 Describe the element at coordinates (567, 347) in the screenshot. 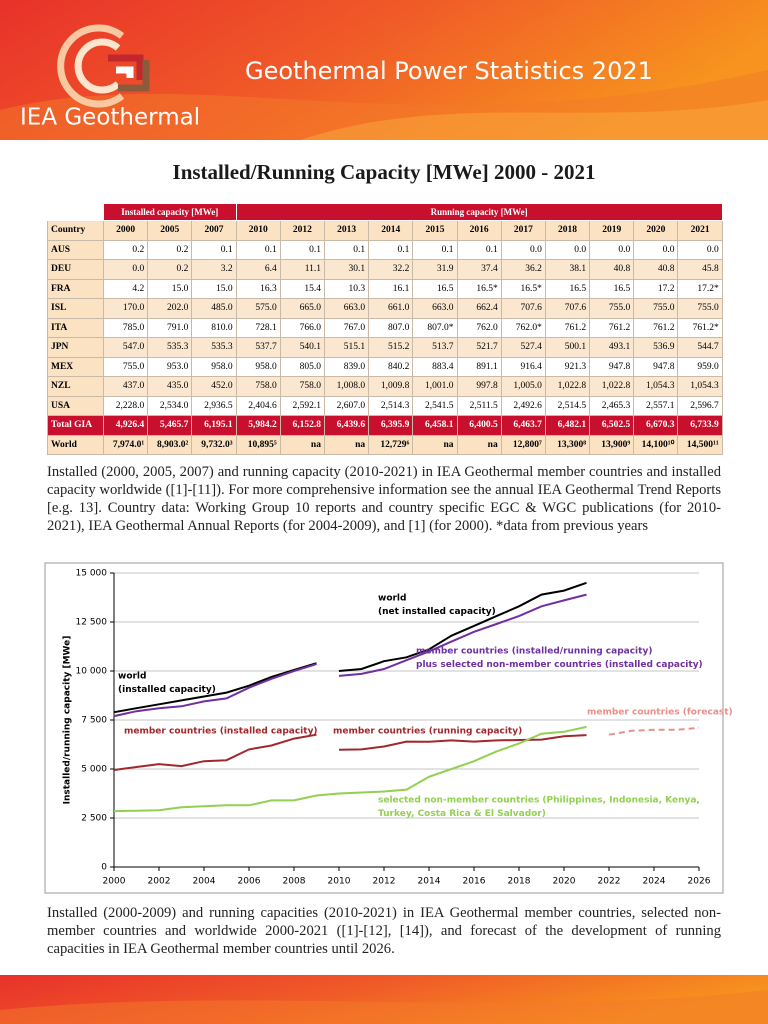

I see `cell: 500.1` at that location.